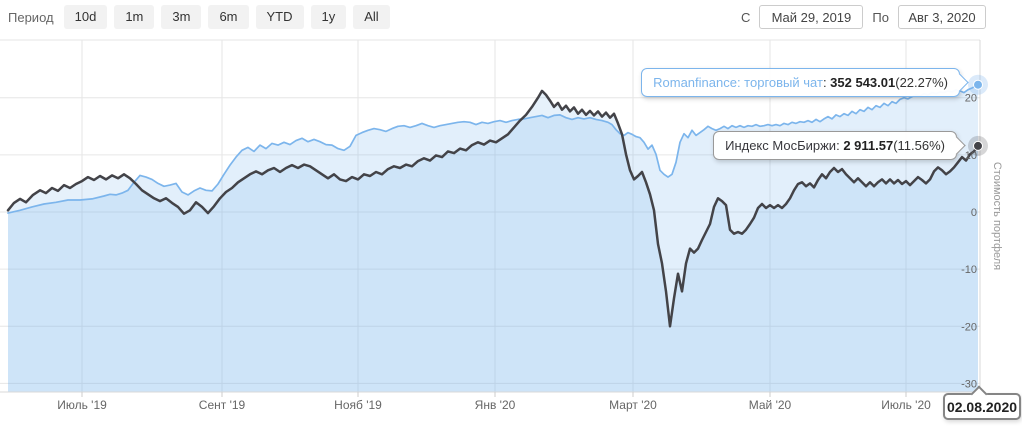  What do you see at coordinates (82, 405) in the screenshot?
I see `x-tick-label: Июль '19` at bounding box center [82, 405].